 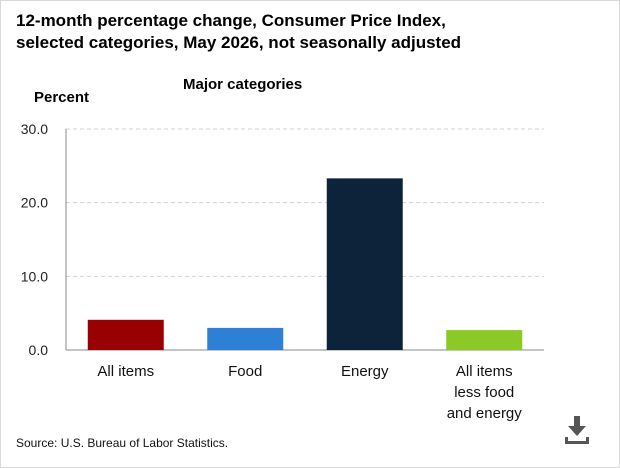 What do you see at coordinates (365, 371) in the screenshot?
I see `category-label: Energy` at bounding box center [365, 371].